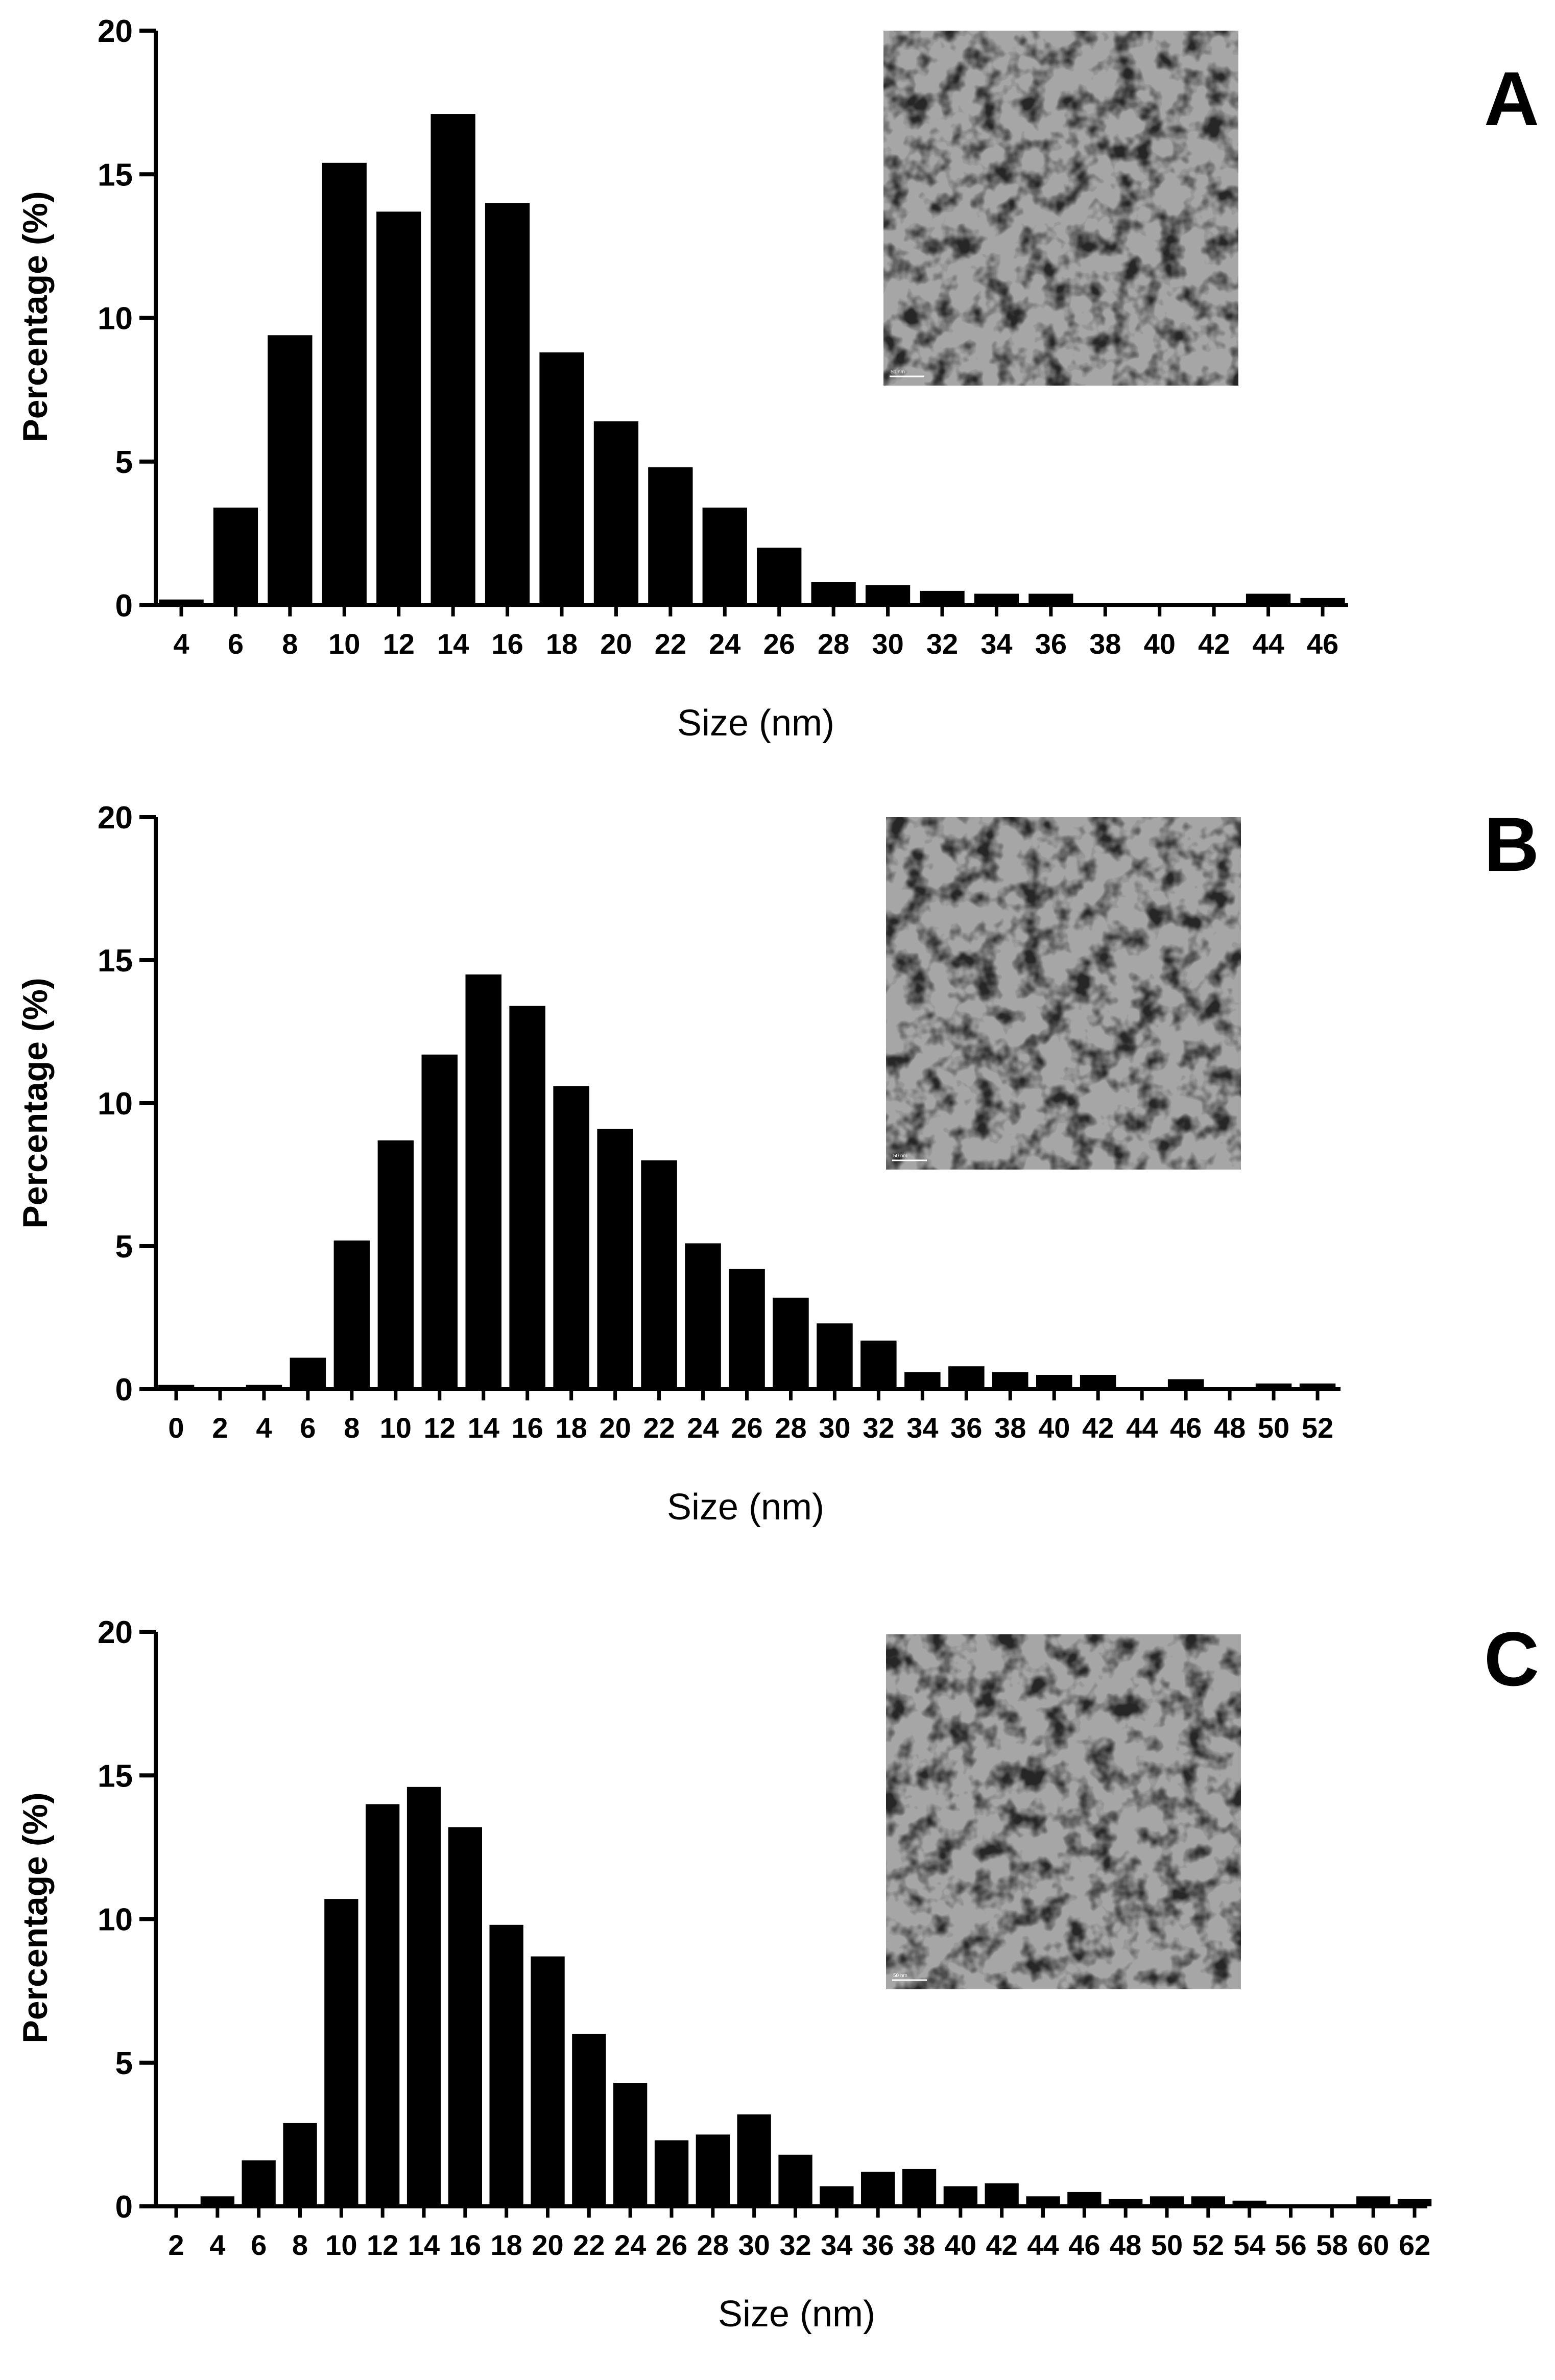 The height and width of the screenshot is (2380, 1555). What do you see at coordinates (795, 2245) in the screenshot?
I see `x-tick-label: 32` at bounding box center [795, 2245].